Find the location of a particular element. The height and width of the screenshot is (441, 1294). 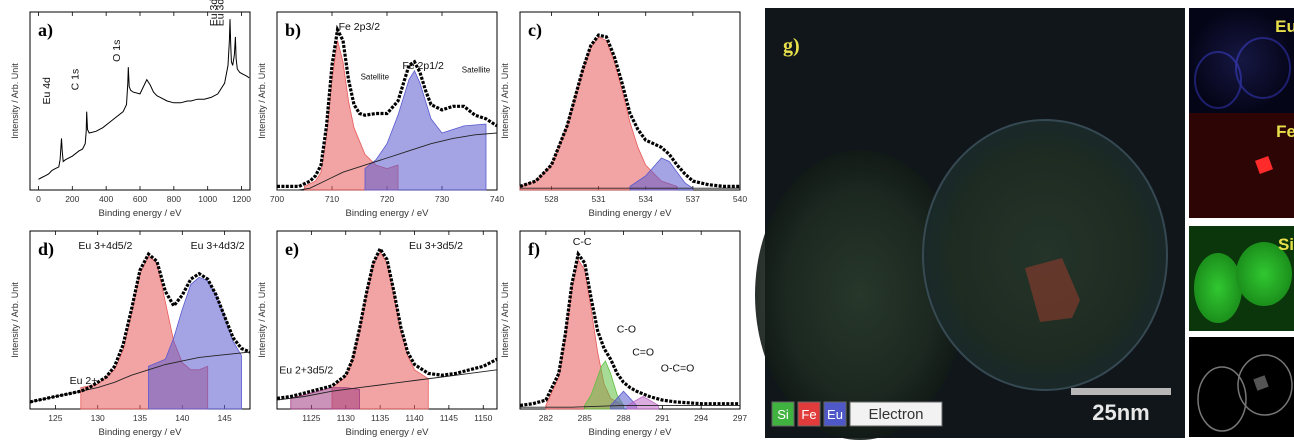

eds-map-label: Eu is located at coordinates (1284, 26).